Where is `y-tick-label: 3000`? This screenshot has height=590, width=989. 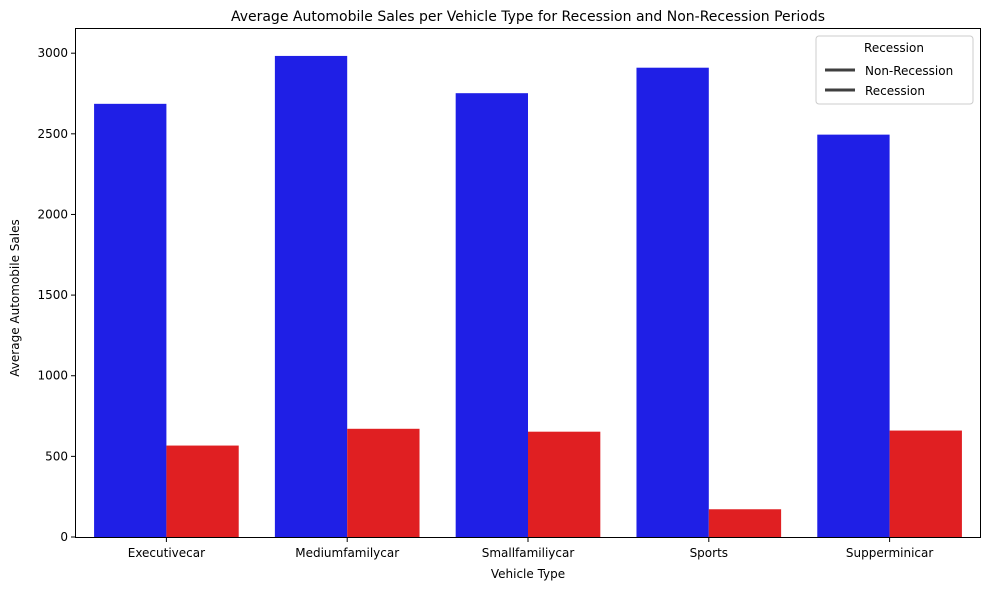 y-tick-label: 3000 is located at coordinates (52, 53).